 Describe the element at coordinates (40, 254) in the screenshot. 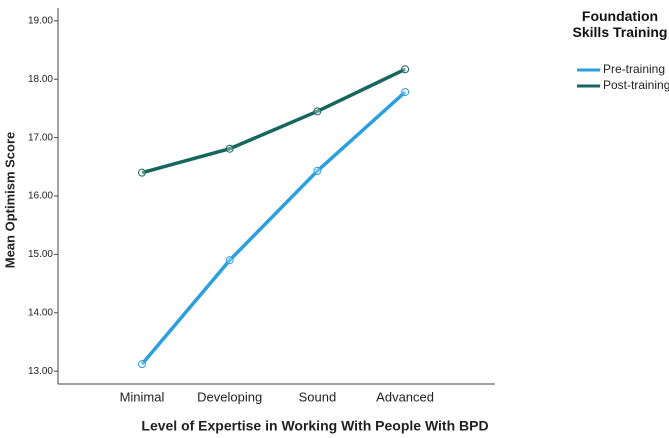

I see `y-tick-label: 15.00` at that location.